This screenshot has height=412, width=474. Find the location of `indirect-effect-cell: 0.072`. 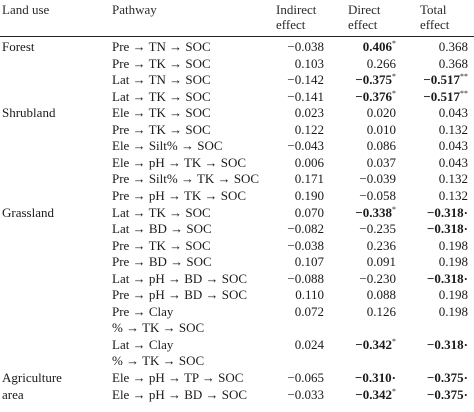

indirect-effect-cell: 0.072 is located at coordinates (309, 311).